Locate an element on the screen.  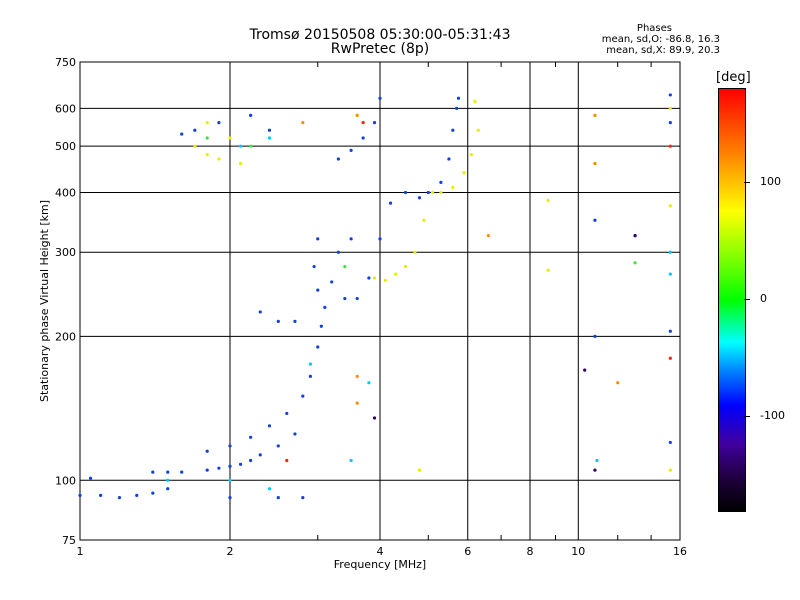
y-tick-label: 100 is located at coordinates (65, 480).